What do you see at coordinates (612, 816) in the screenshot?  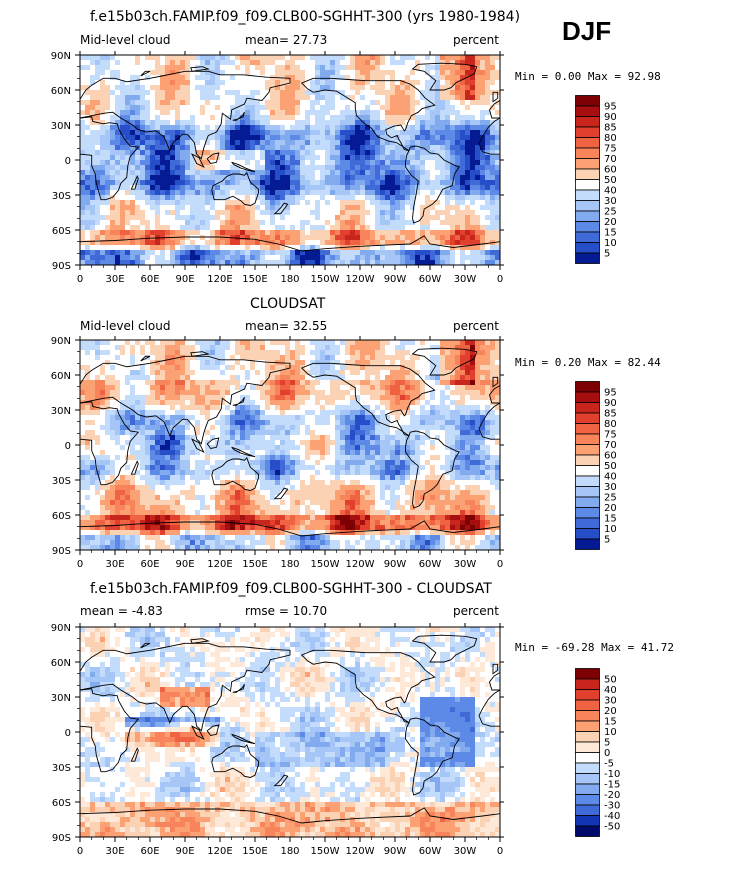 I see `colorbar-label: -40` at bounding box center [612, 816].